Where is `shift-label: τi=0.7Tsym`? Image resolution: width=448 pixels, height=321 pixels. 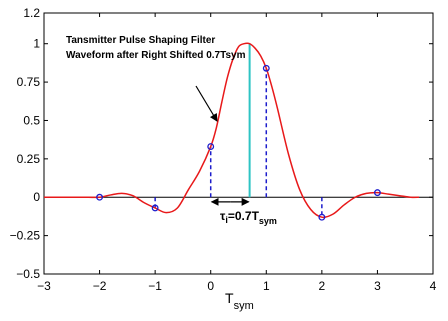
shift-label: τi=0.7Tsym is located at coordinates (248, 217).